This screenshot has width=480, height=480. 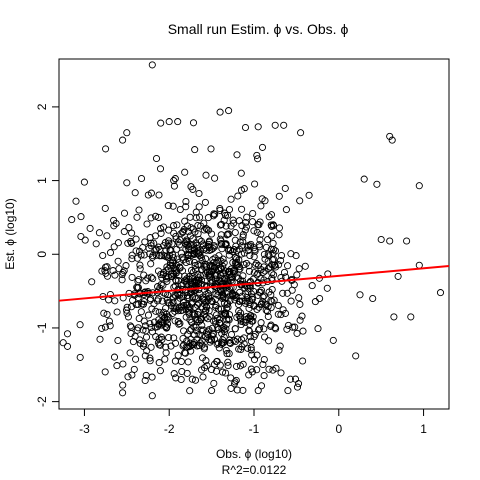 What do you see at coordinates (47, 255) in the screenshot?
I see `y-axis: -2 -1 0 1 2` at bounding box center [47, 255].